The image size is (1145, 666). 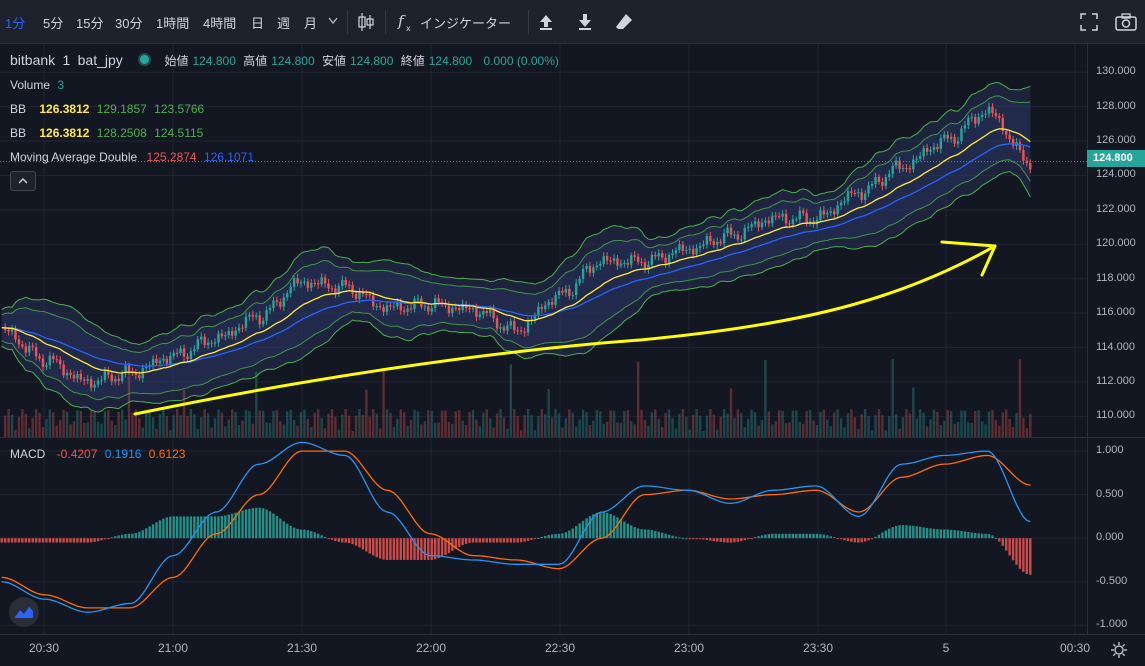 I want to click on exchange-name: bitbank, so click(x=33, y=60).